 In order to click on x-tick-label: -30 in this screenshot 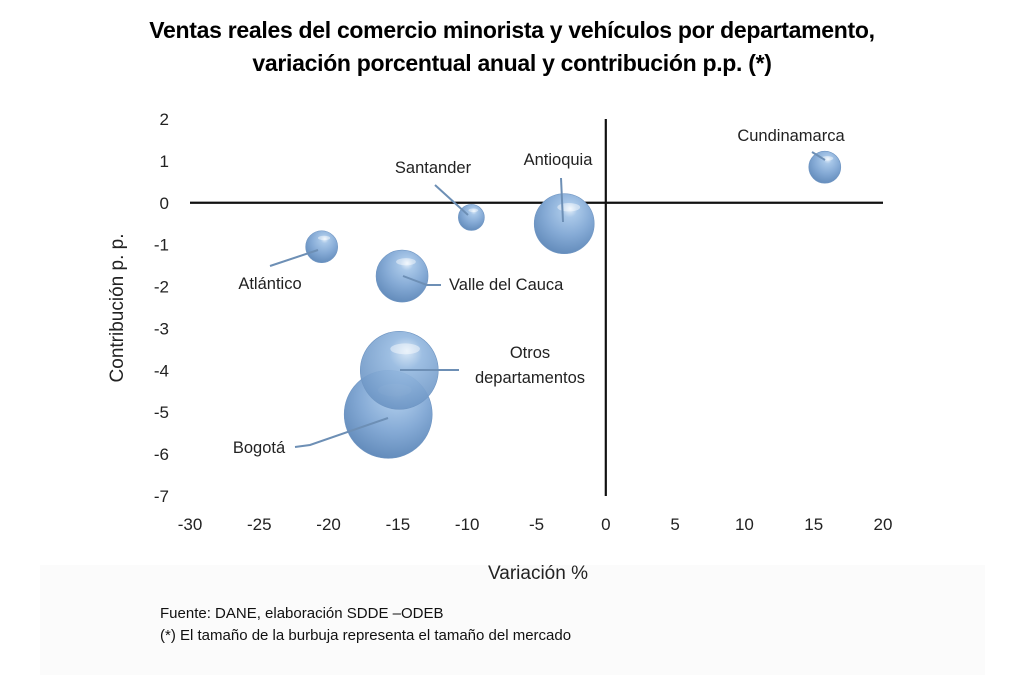, I will do `click(190, 524)`.